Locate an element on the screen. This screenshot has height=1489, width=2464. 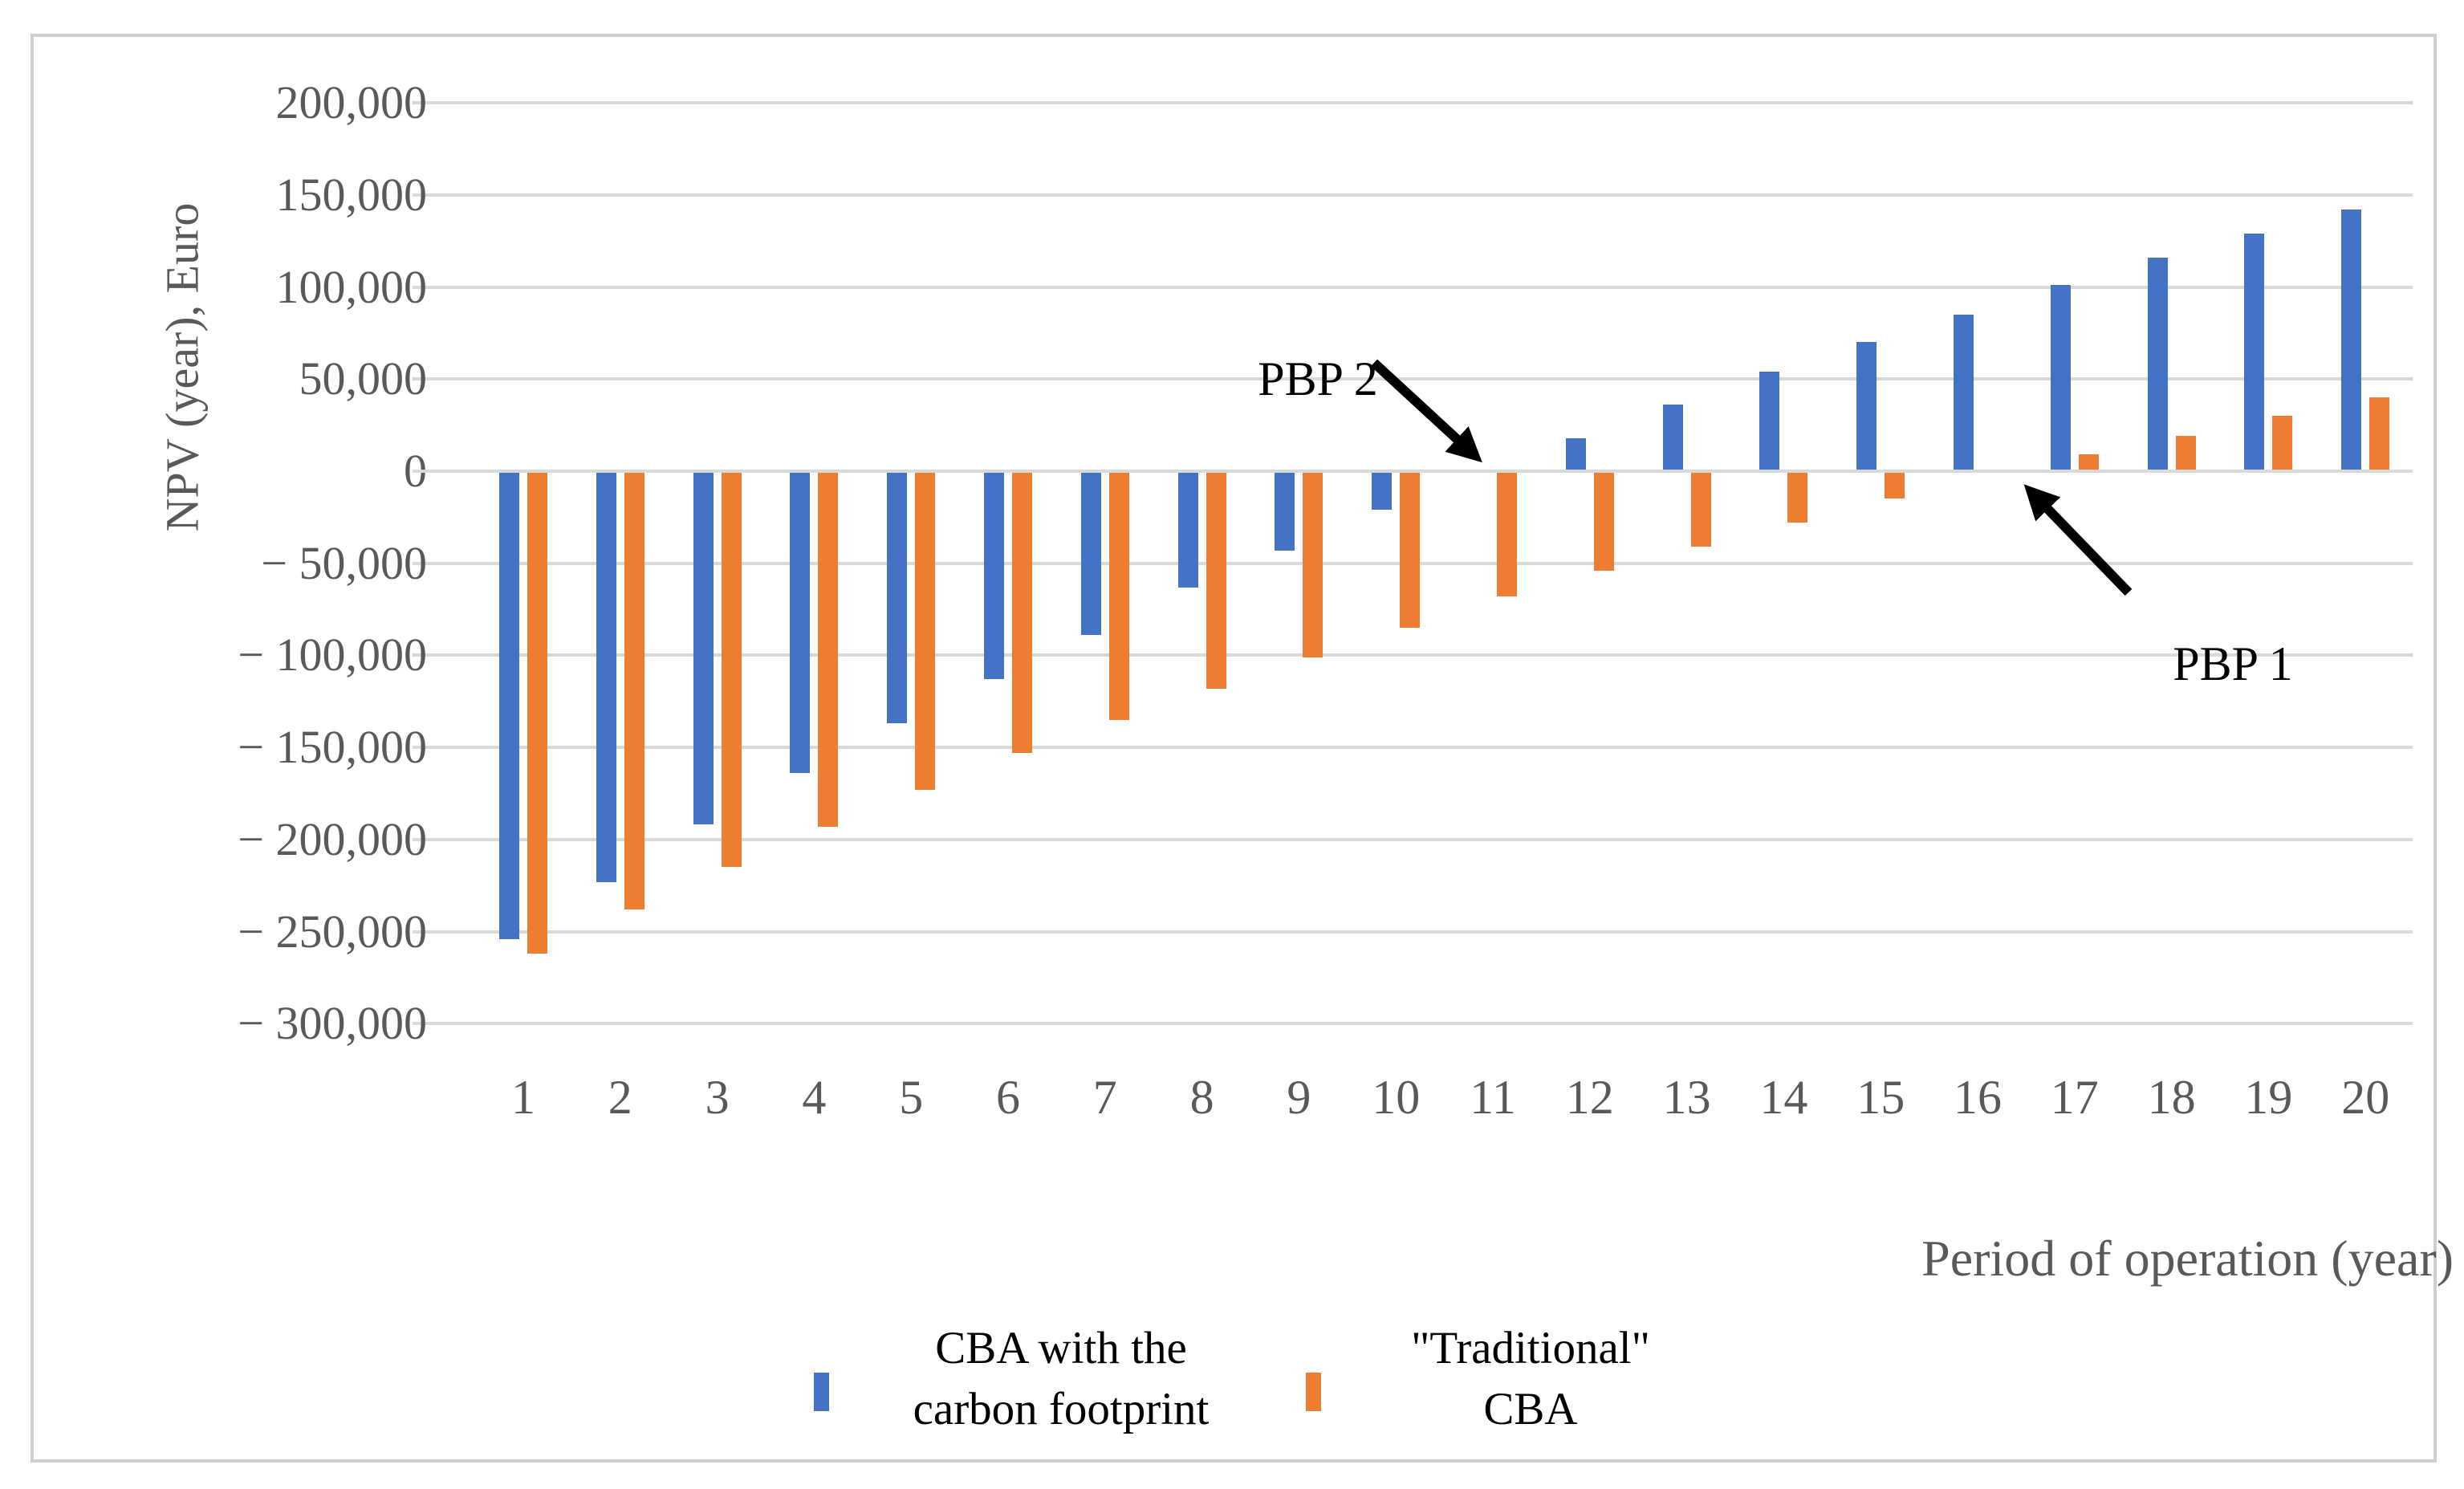
y-tick-label: 100,000 is located at coordinates (351, 287).